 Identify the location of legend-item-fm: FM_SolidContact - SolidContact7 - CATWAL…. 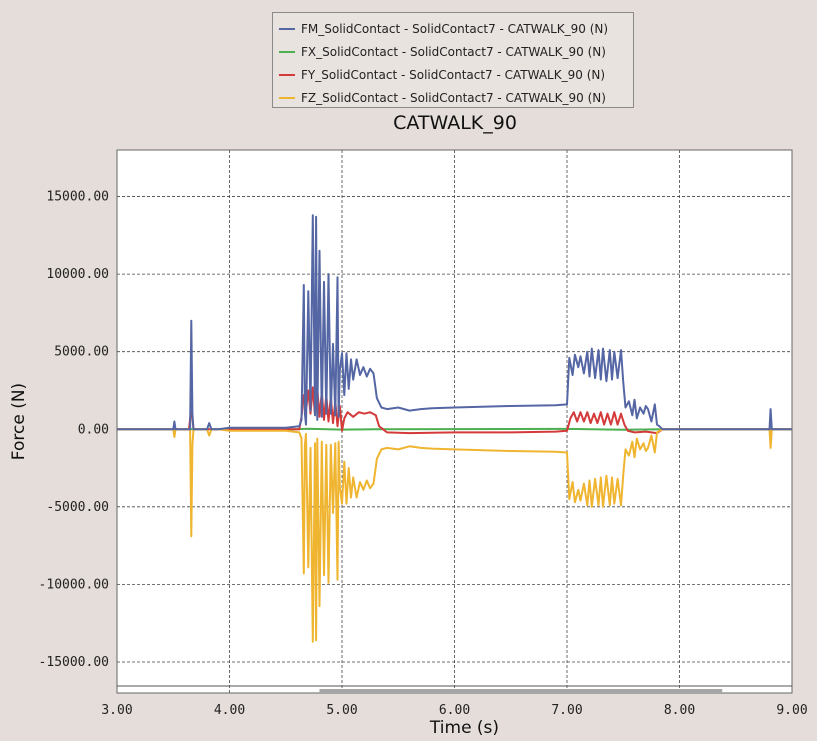
(456, 28).